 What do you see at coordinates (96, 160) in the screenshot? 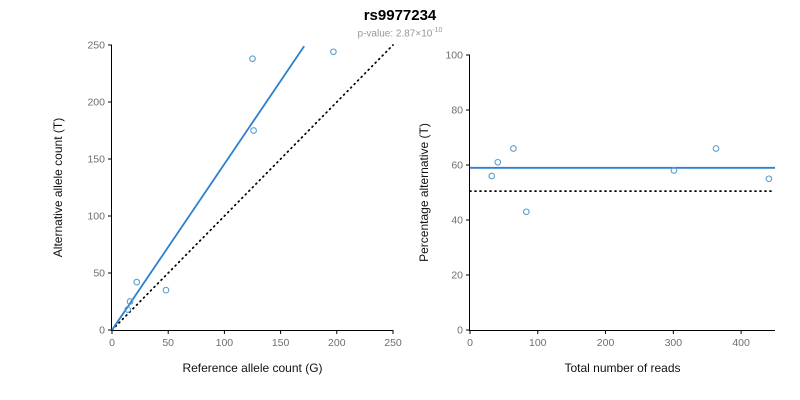
I see `y-tick-label: 150` at bounding box center [96, 160].